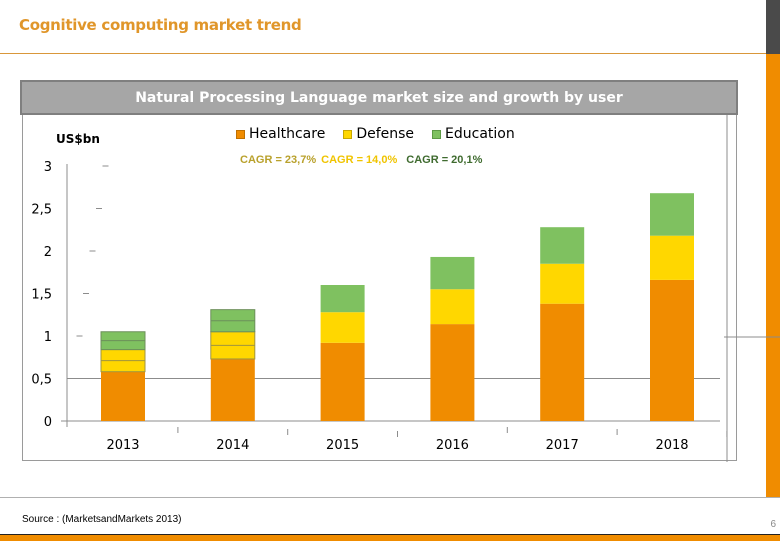 The height and width of the screenshot is (541, 780). I want to click on y-tick-label: 2, so click(48, 252).